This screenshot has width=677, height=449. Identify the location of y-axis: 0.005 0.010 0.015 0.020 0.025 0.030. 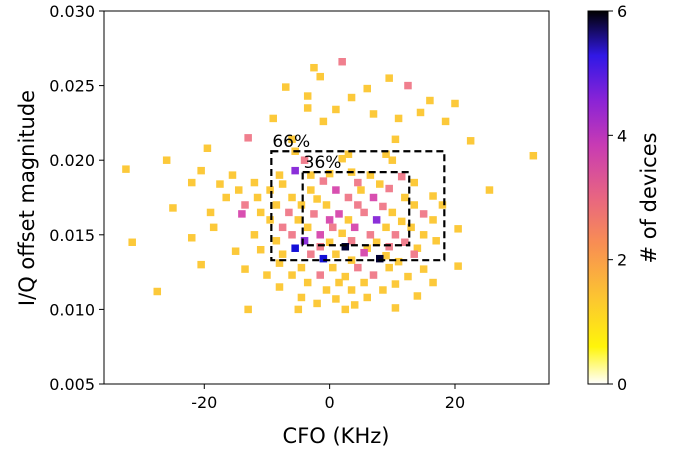
(76, 198).